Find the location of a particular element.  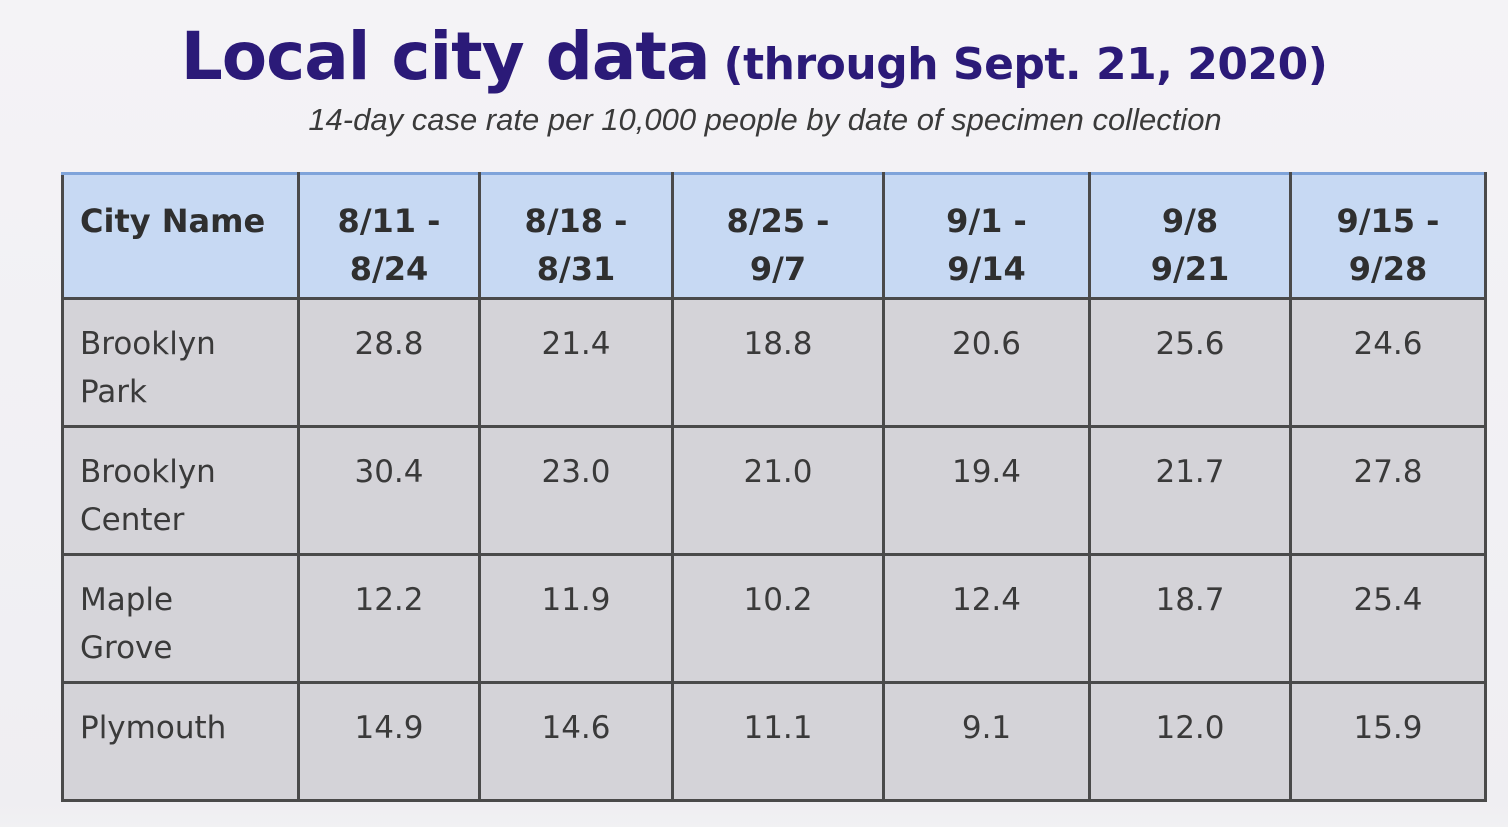

column-header-line: 9/28 is located at coordinates (1388, 269).